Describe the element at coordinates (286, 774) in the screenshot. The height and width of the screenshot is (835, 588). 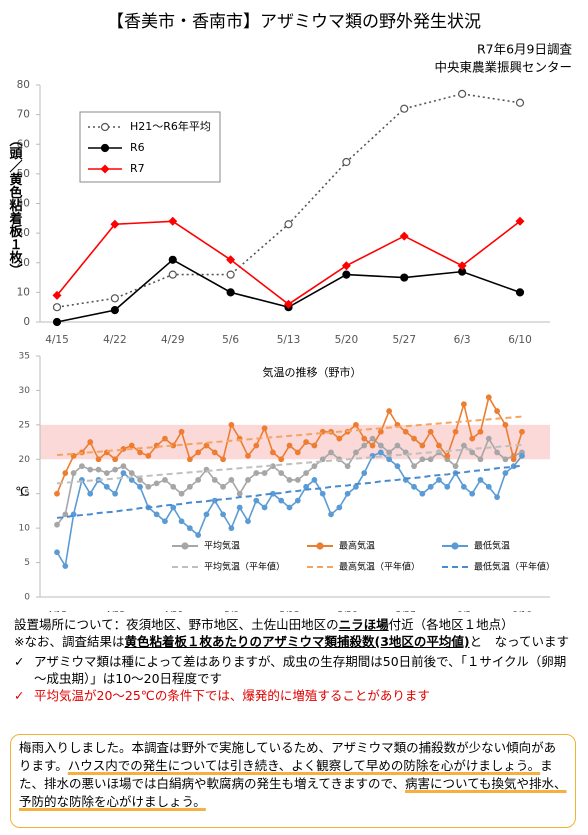
I see `advice-text: また、排水の悪いほ場では白絹病や軟腐病の発生も増えてきますので、` at that location.